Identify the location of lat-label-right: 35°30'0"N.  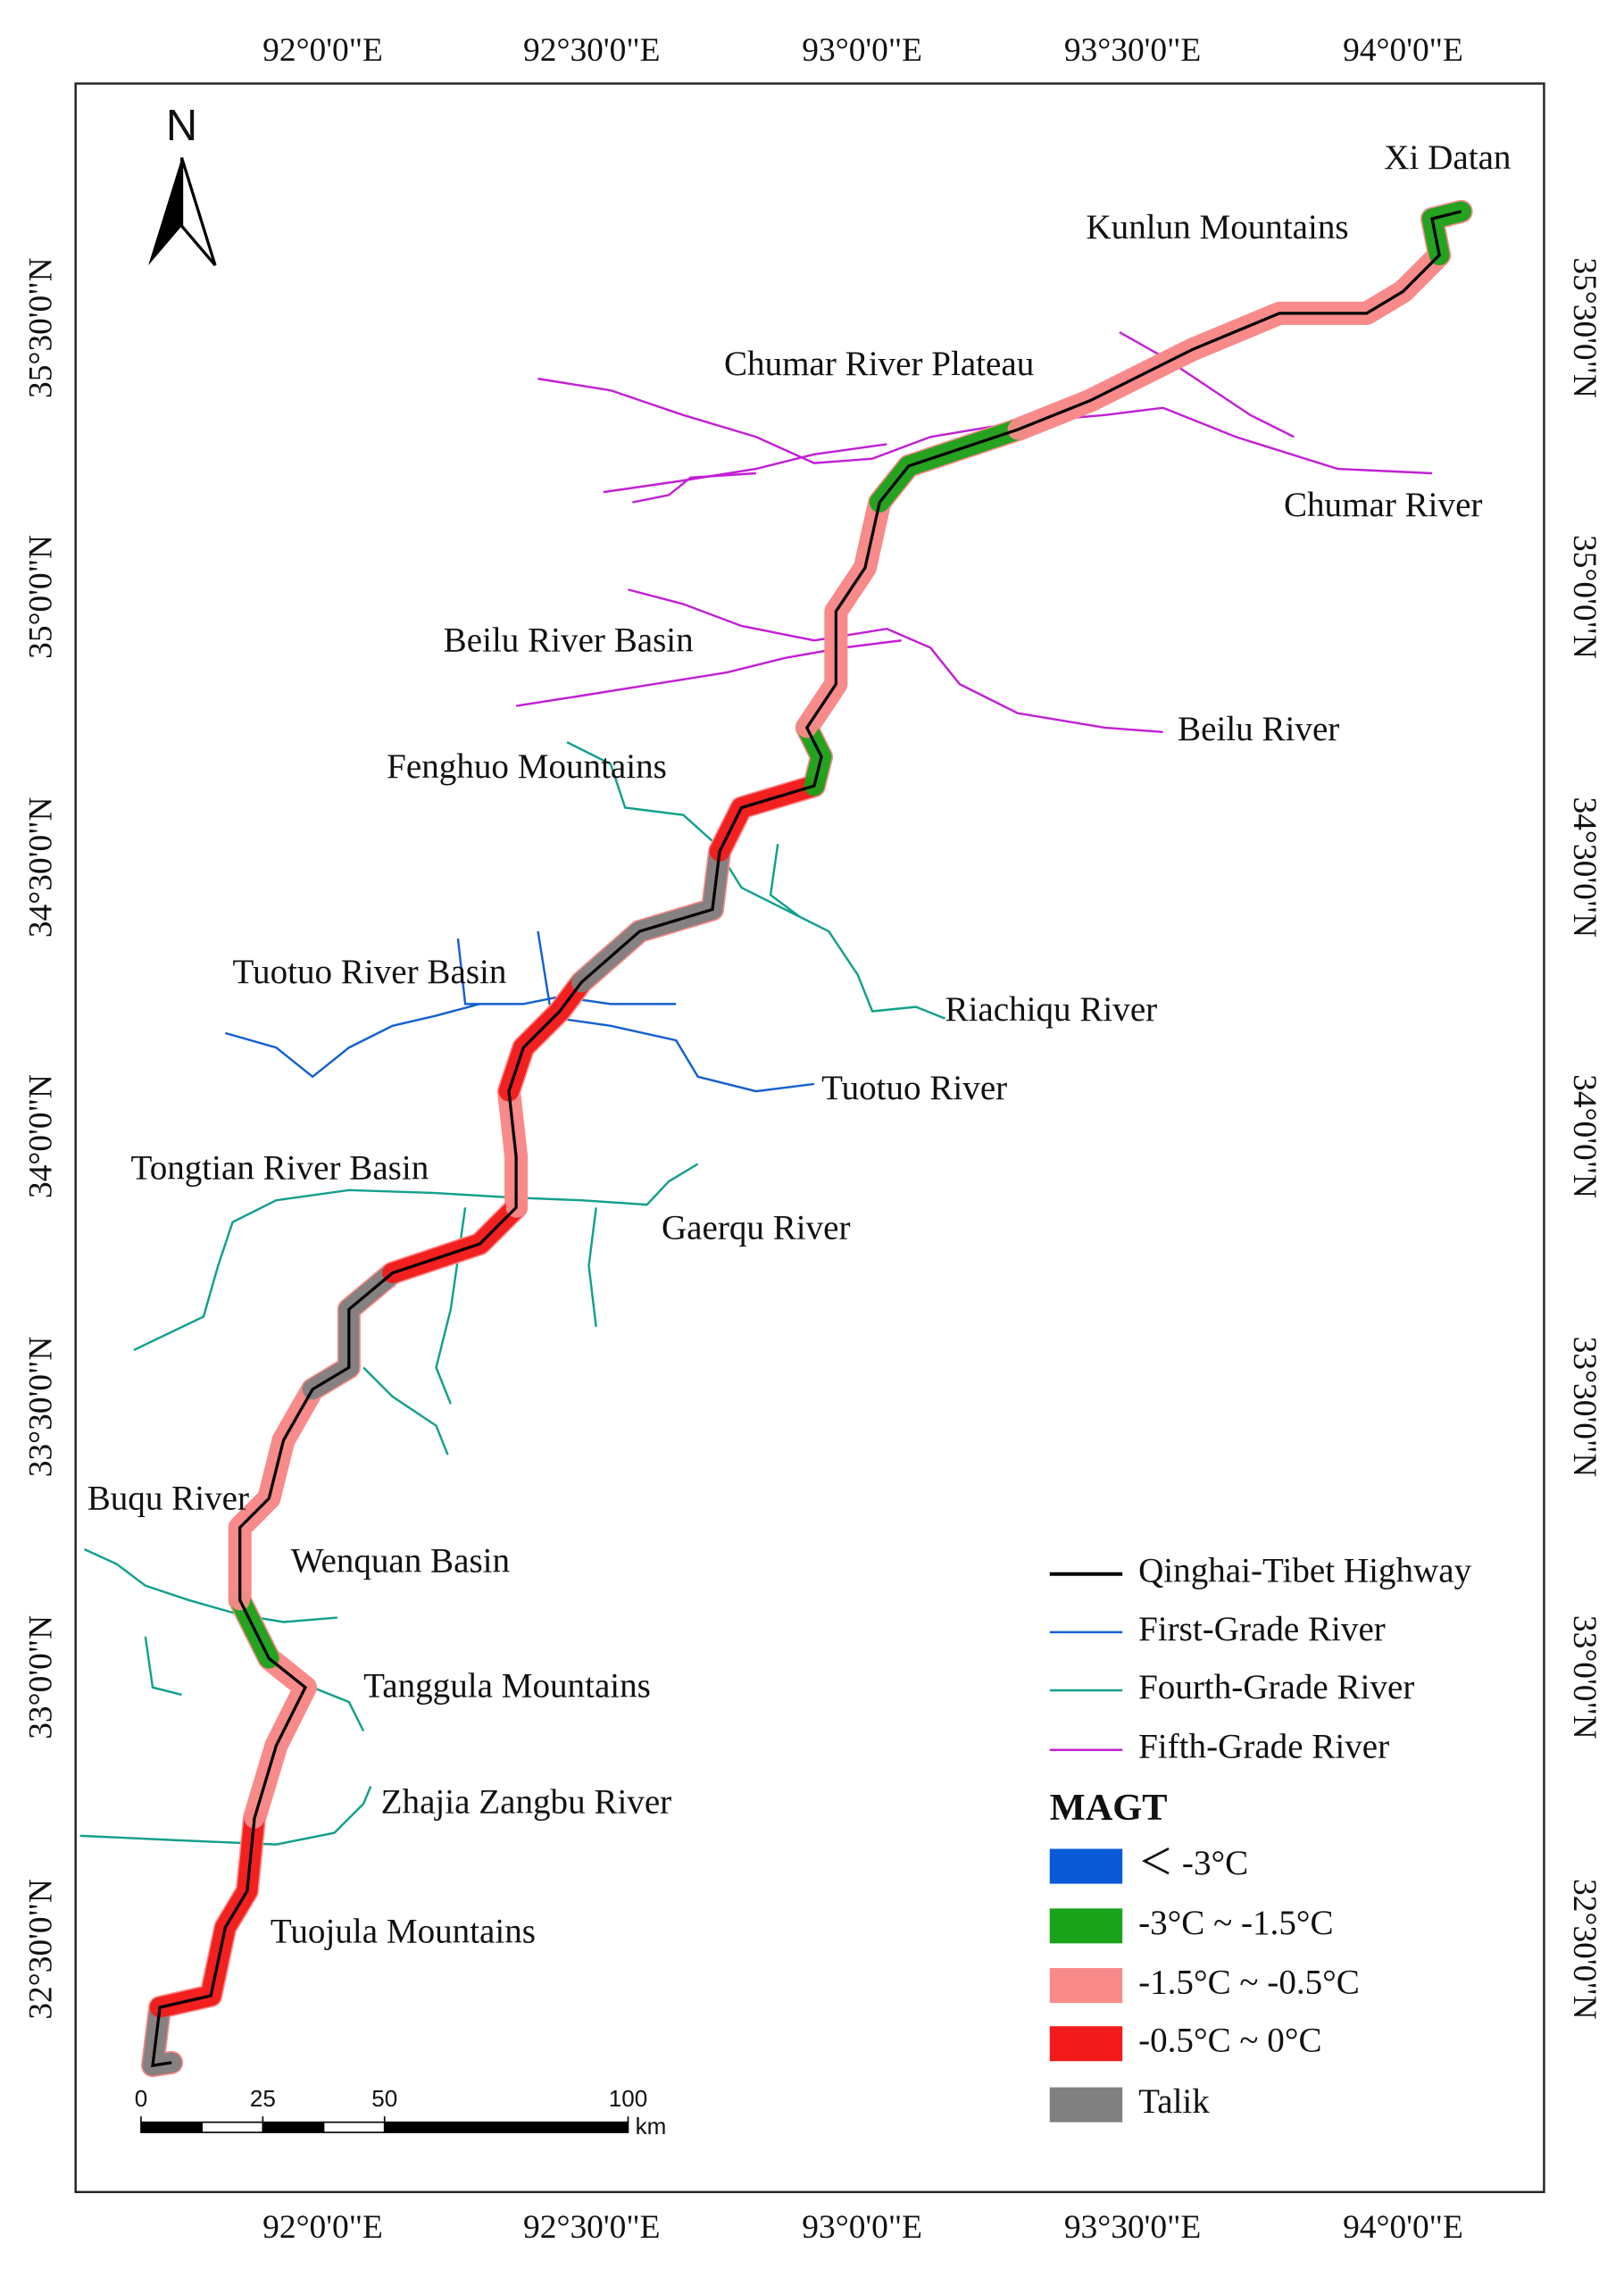
(1584, 327).